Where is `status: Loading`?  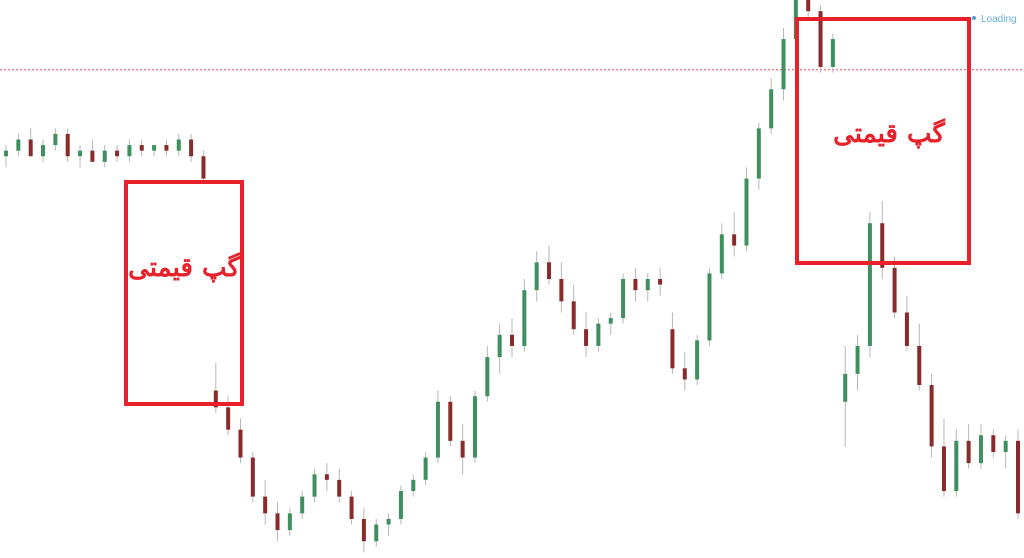 status: Loading is located at coordinates (999, 19).